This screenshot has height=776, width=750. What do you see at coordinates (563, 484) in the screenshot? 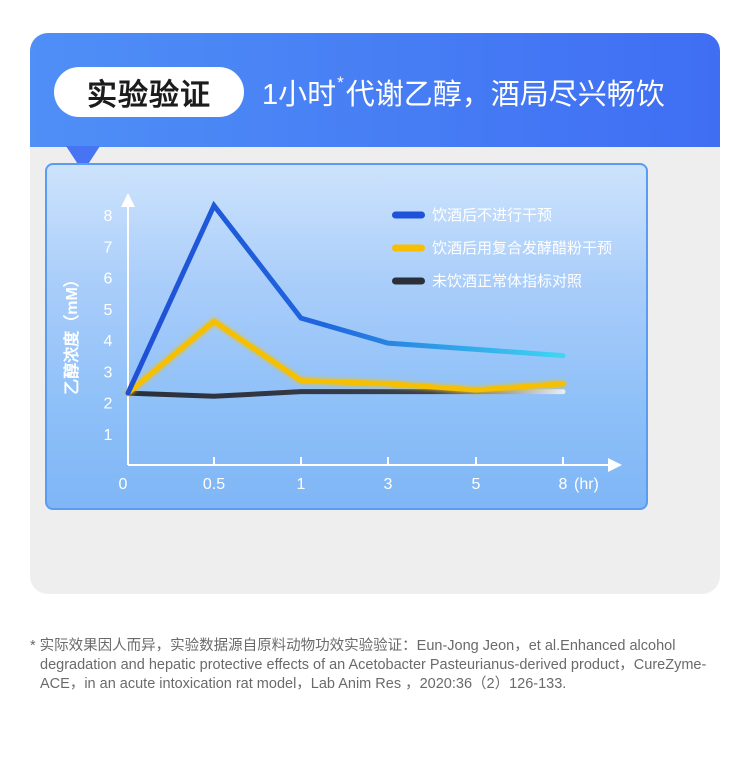
I see `x-tick-label: 8` at bounding box center [563, 484].